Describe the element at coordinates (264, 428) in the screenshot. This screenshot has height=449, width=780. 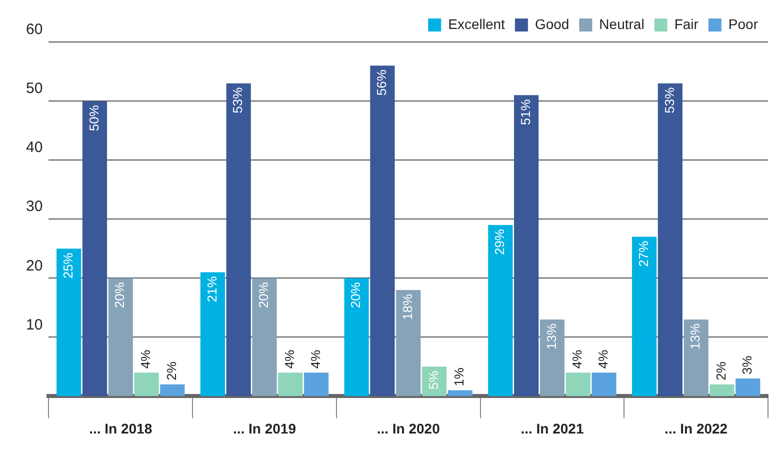
I see `x-tick-label: ... In 2019` at that location.